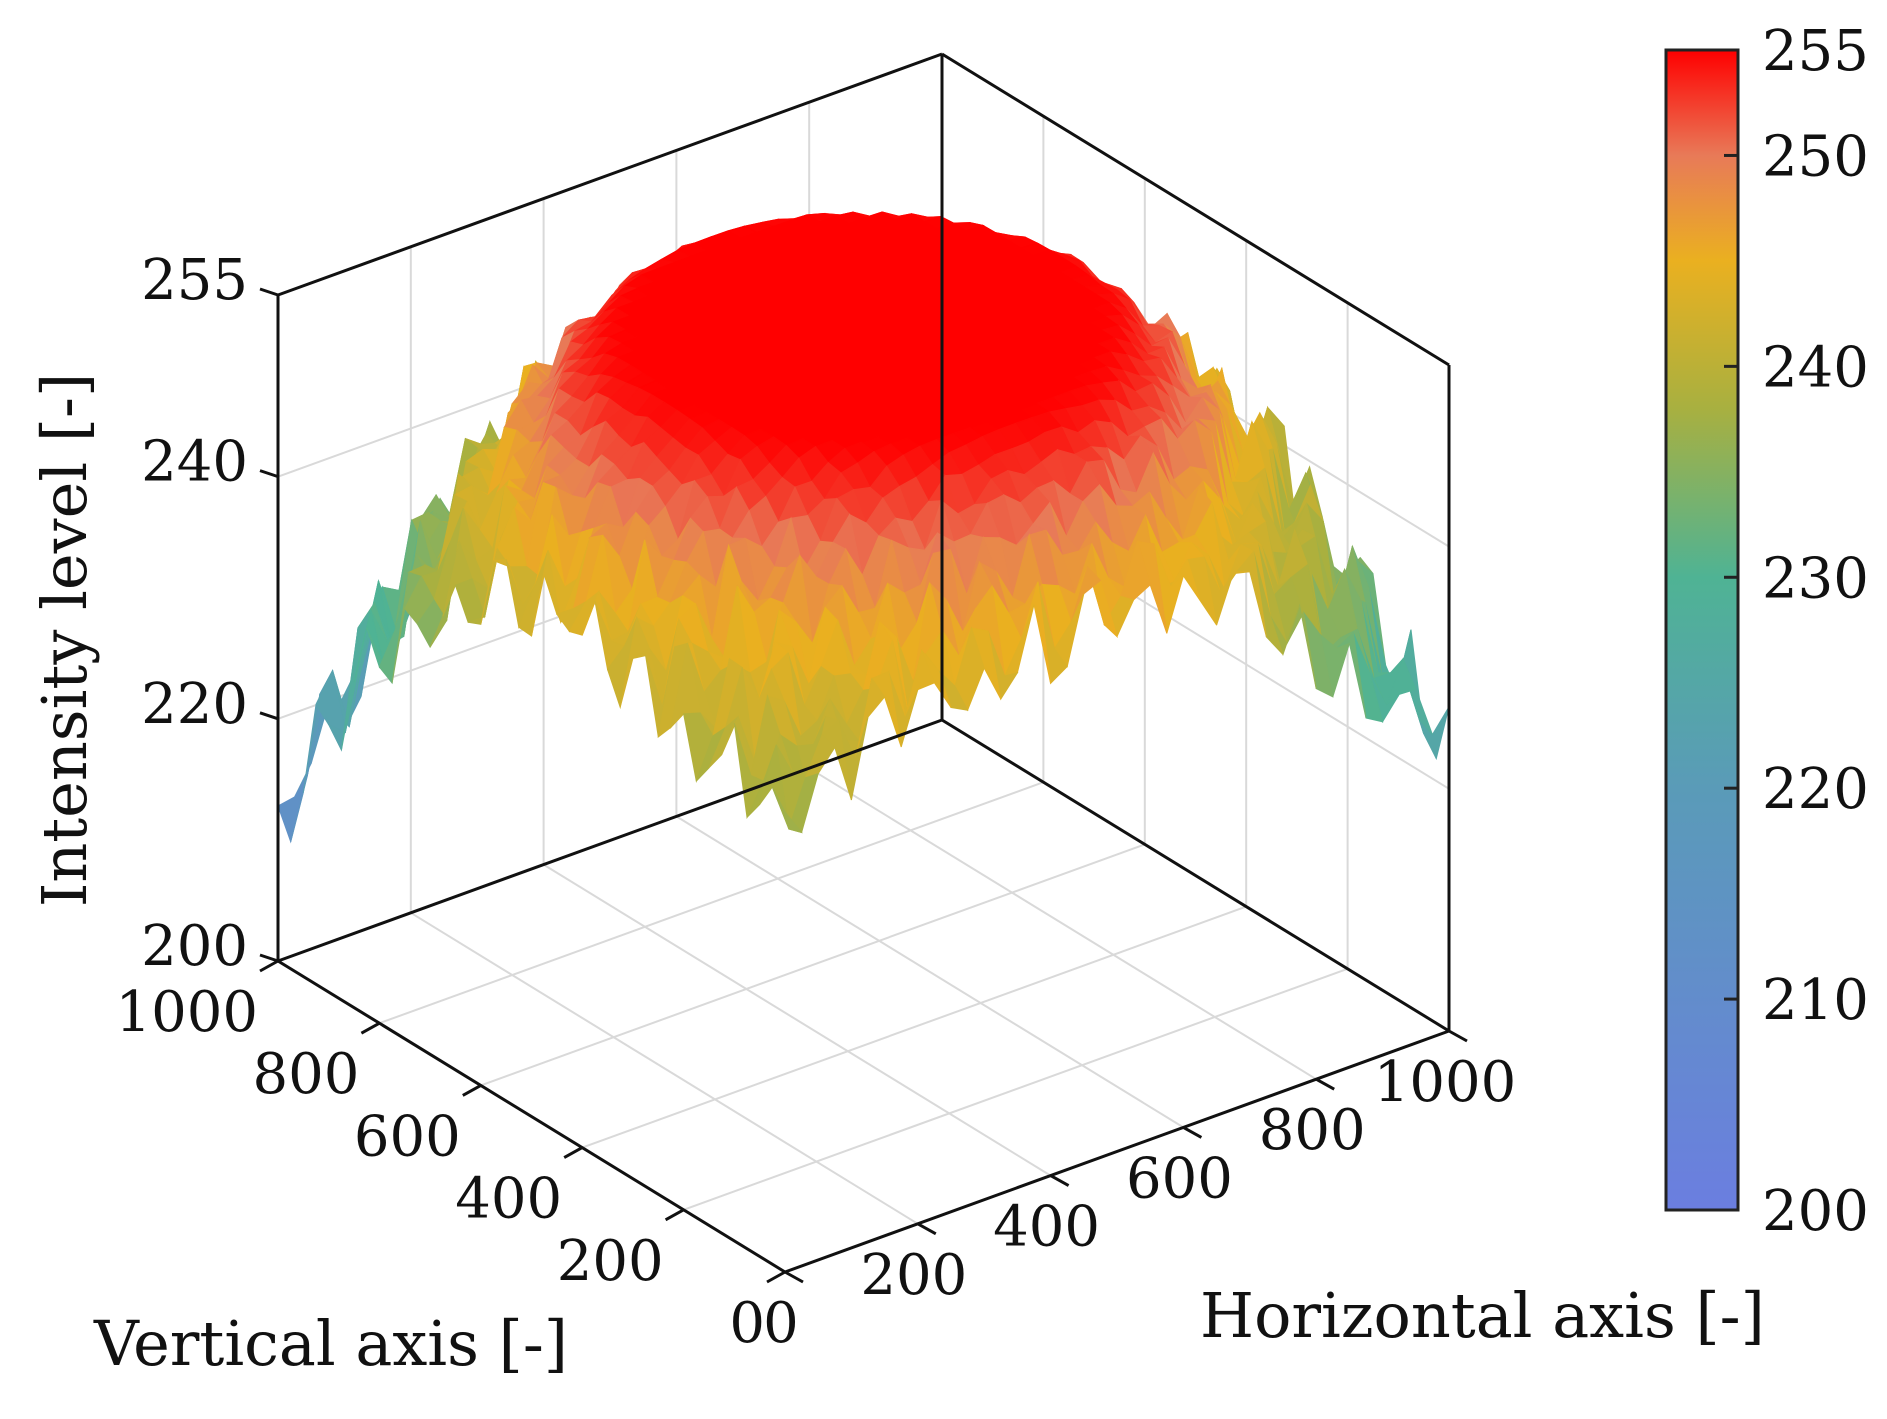 This screenshot has width=1887, height=1419. I want to click on colorbar-tick-label: 210, so click(1815, 1000).